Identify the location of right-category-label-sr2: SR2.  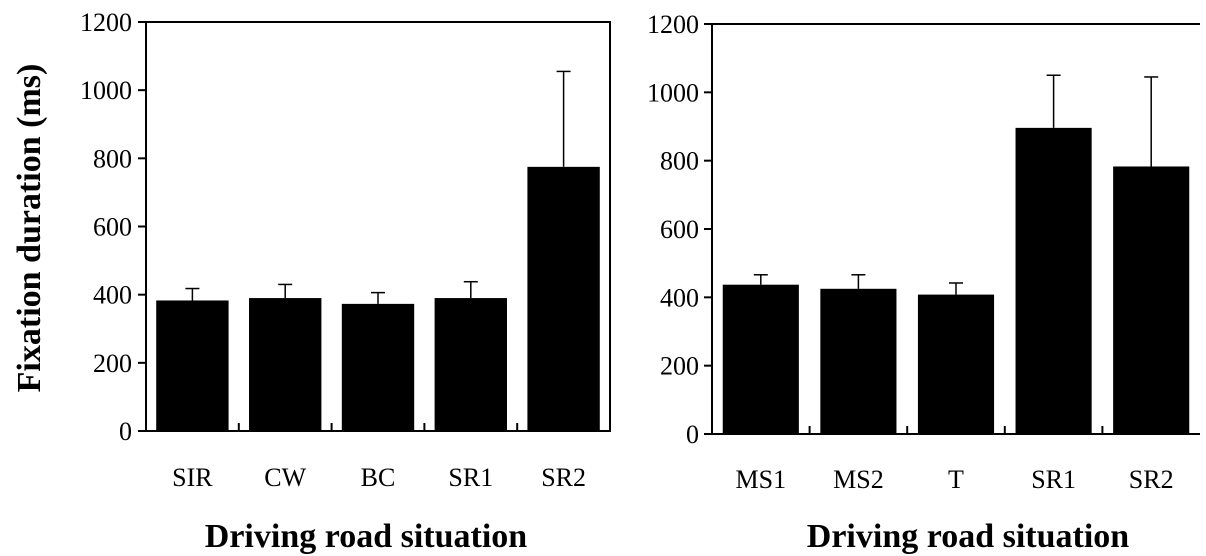
(1151, 479).